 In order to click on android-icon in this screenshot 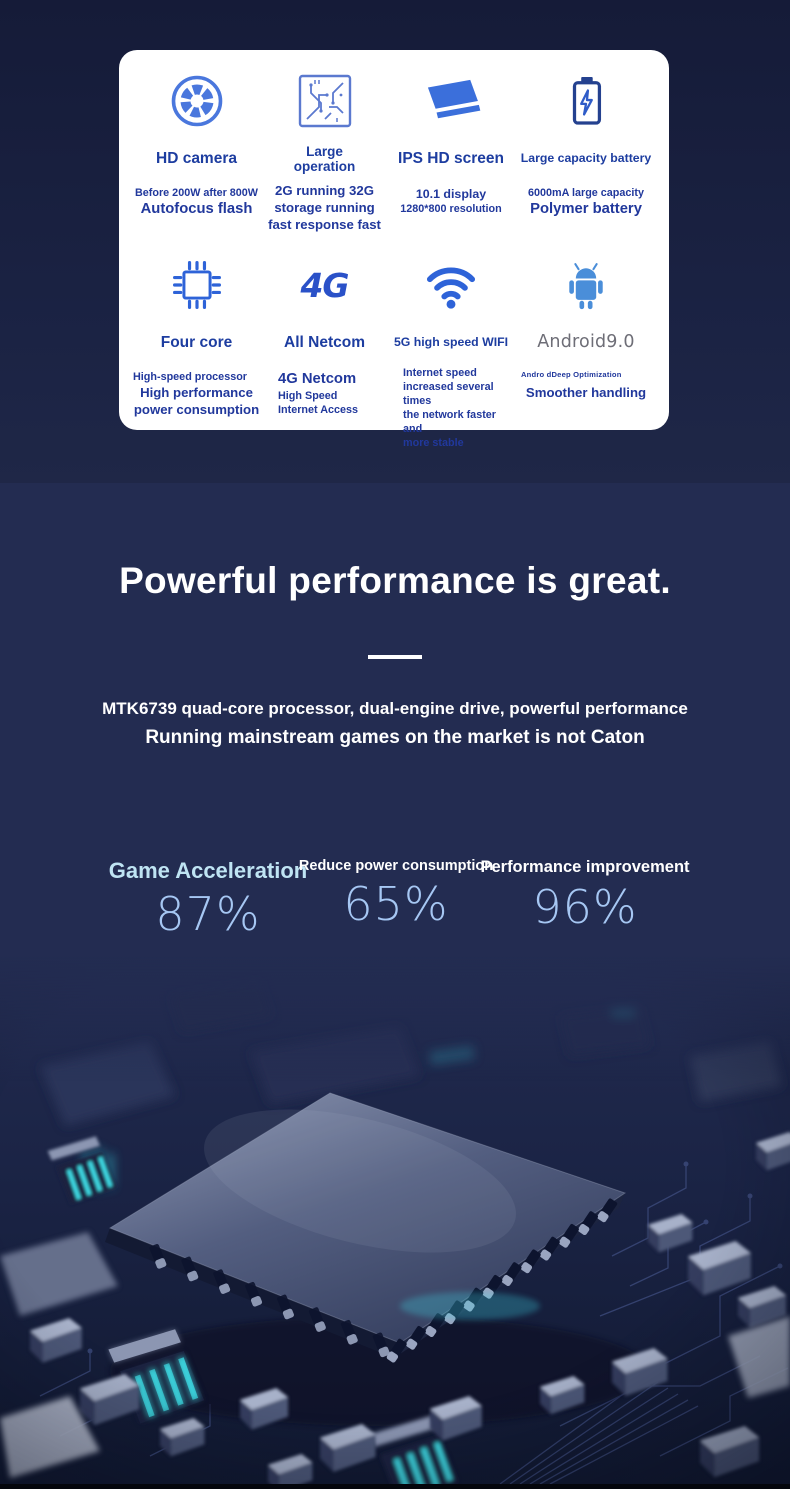, I will do `click(586, 285)`.